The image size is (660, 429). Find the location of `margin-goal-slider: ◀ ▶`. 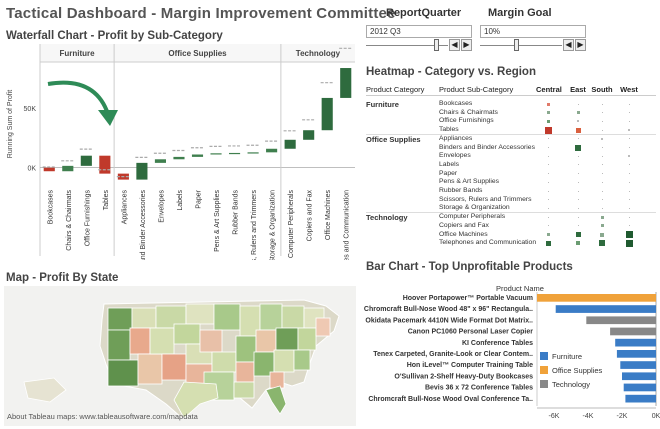

margin-goal-slider: ◀ ▶ is located at coordinates (533, 45).